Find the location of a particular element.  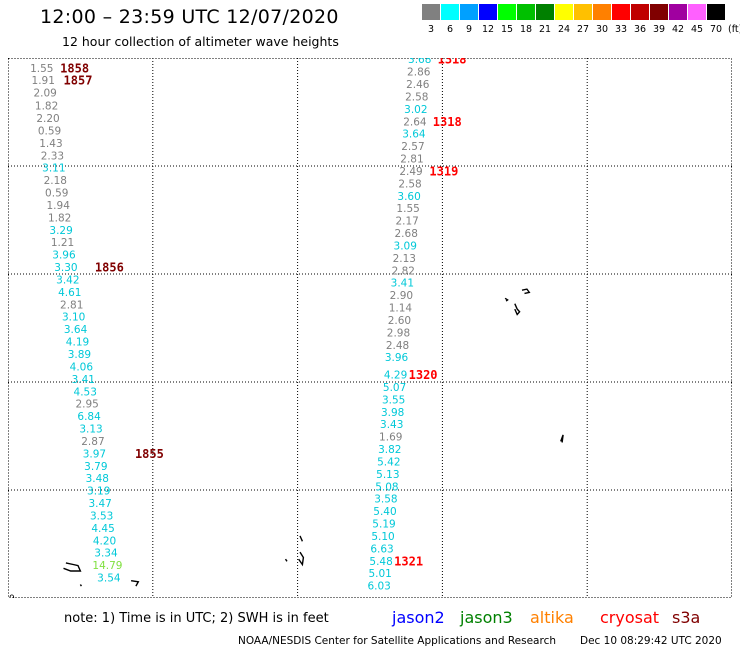

wave-height-value: 3.19 is located at coordinates (98, 492).